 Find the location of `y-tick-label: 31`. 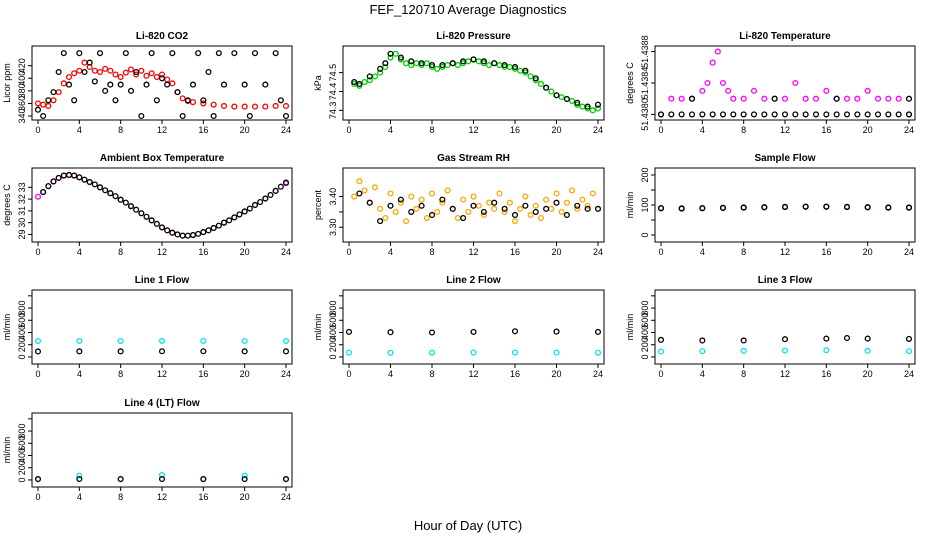

y-tick-label: 31 is located at coordinates (22, 211).